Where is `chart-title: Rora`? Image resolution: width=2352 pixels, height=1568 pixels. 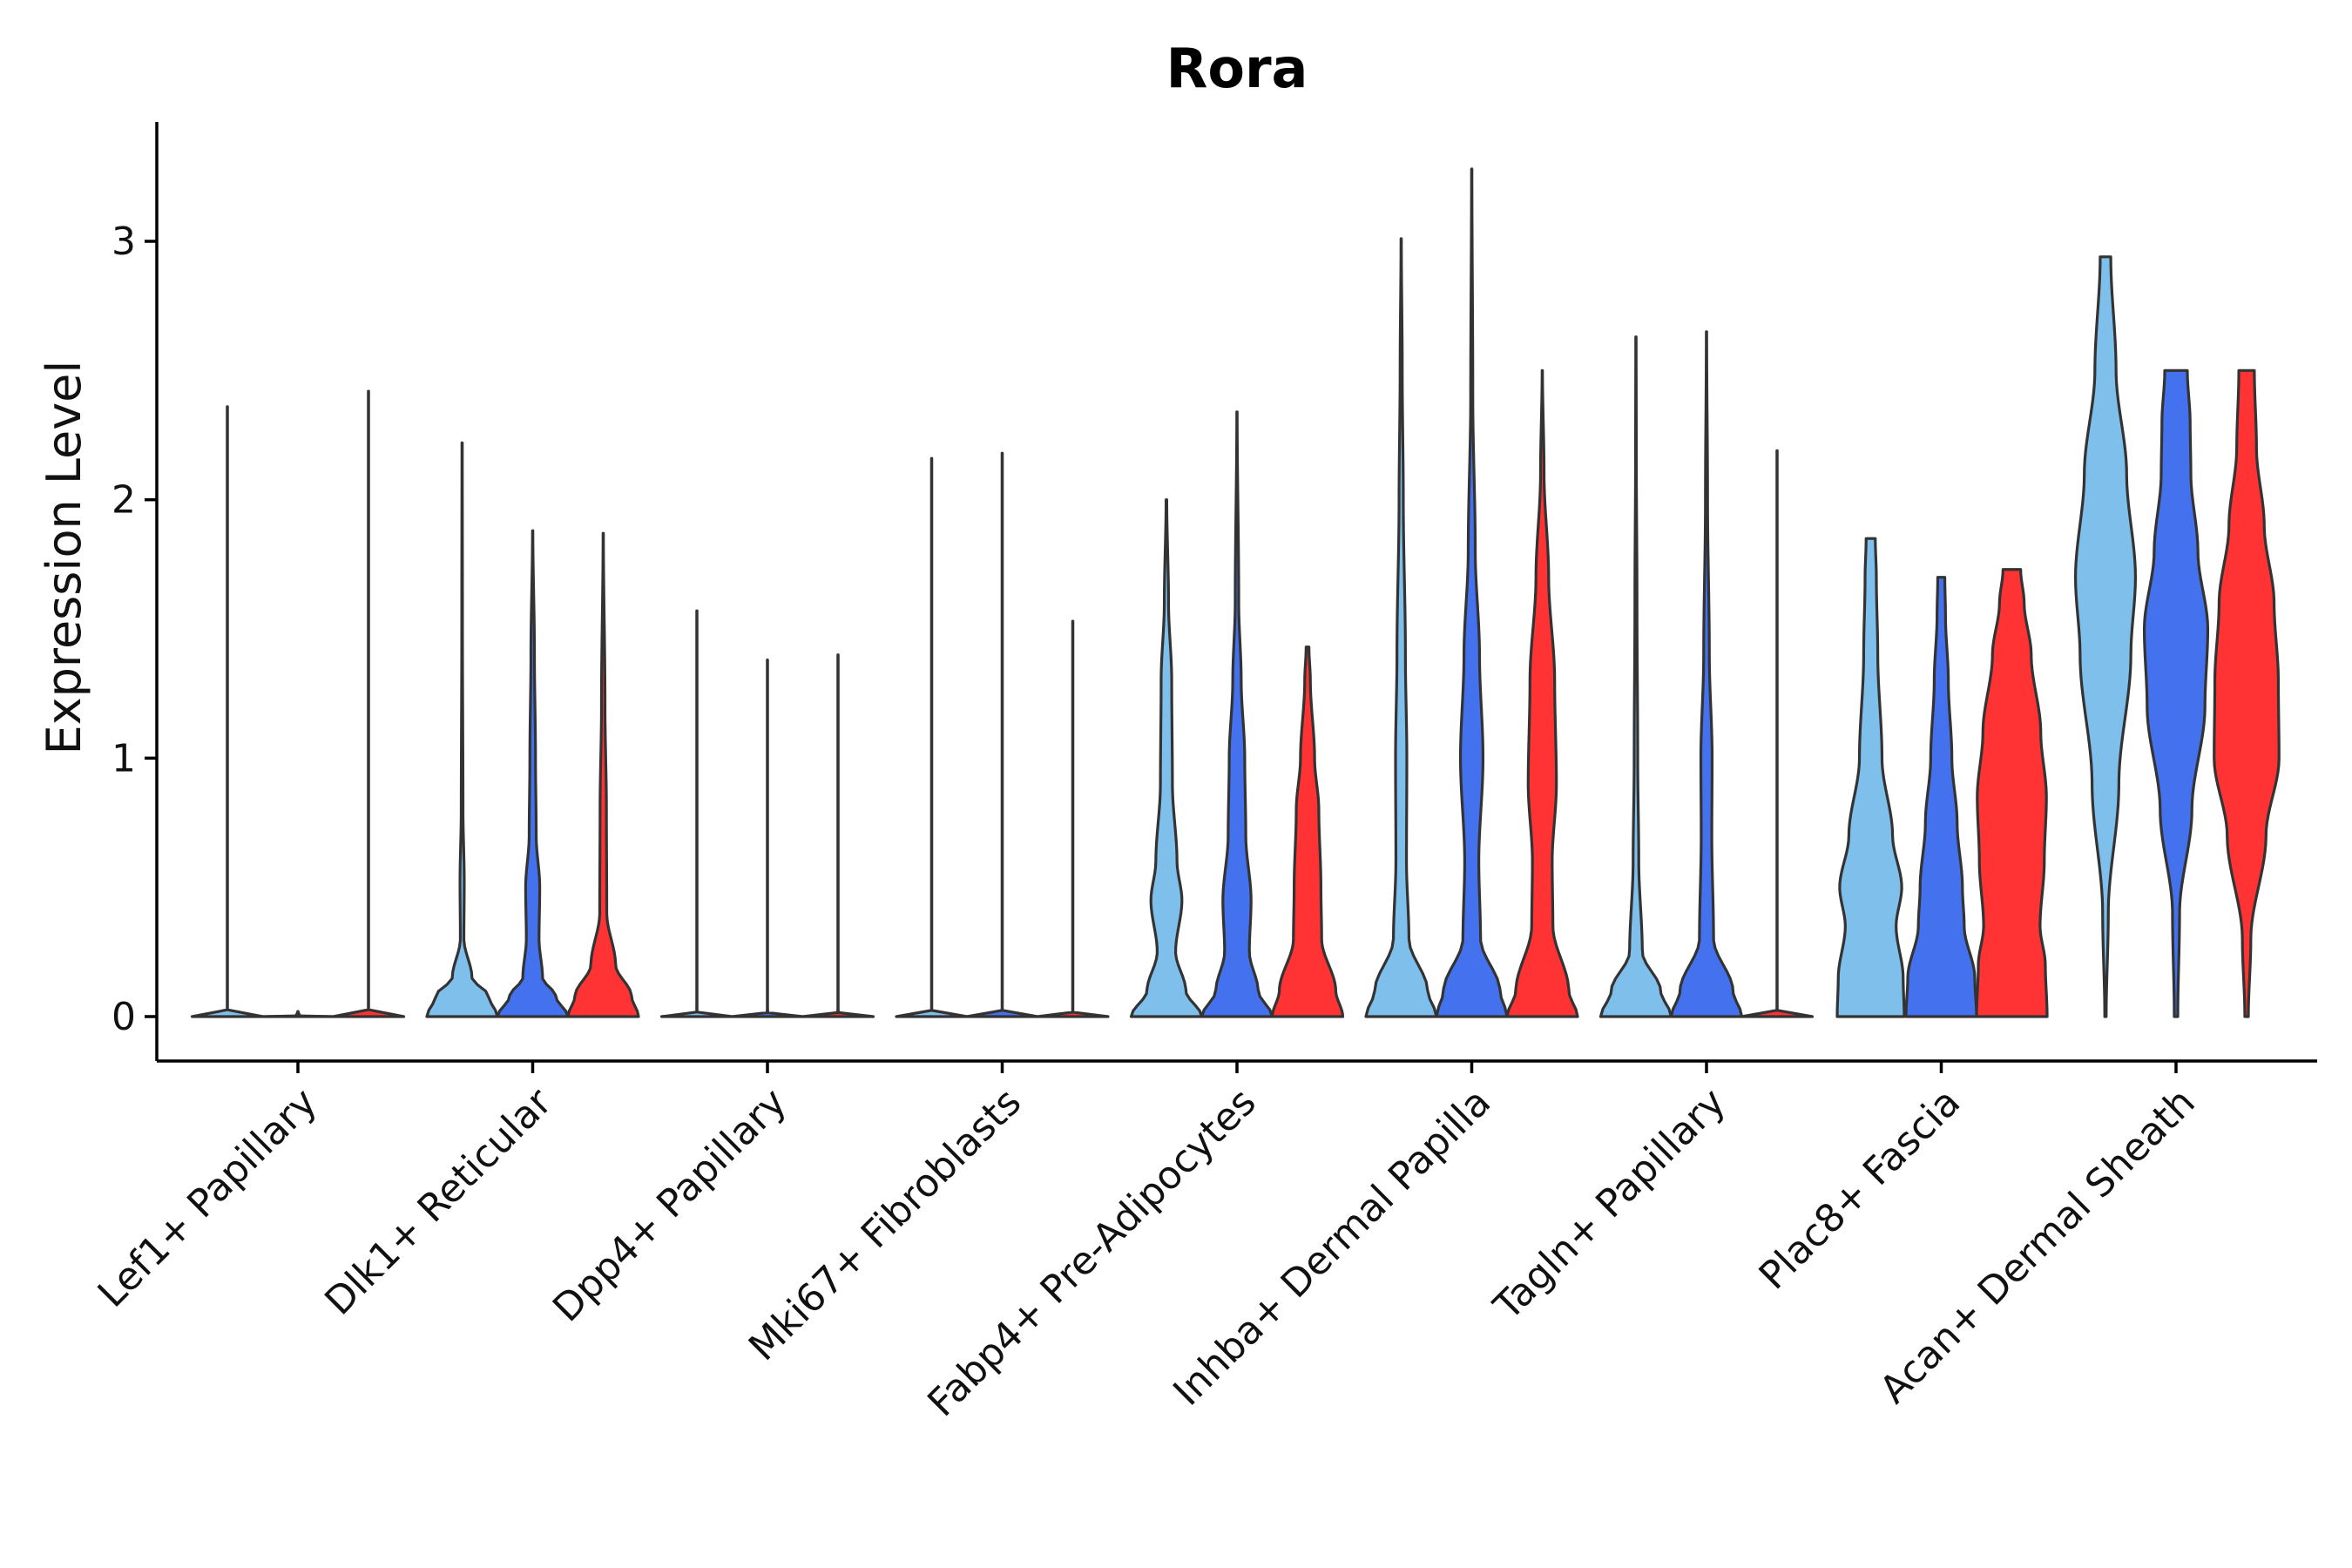
chart-title: Rora is located at coordinates (1237, 68).